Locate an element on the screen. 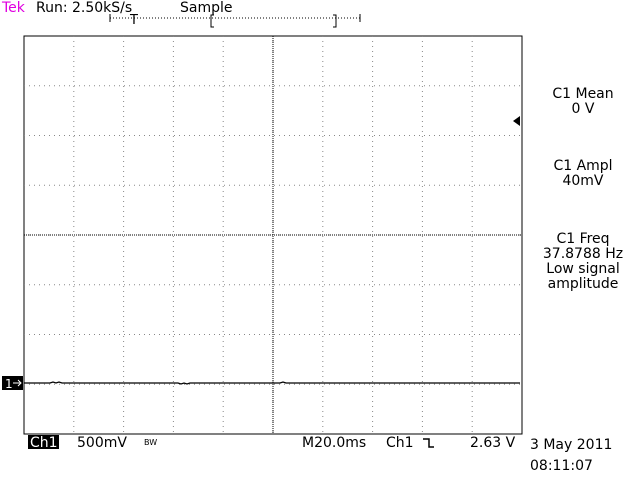  trigger-position-marker: T is located at coordinates (133, 20).